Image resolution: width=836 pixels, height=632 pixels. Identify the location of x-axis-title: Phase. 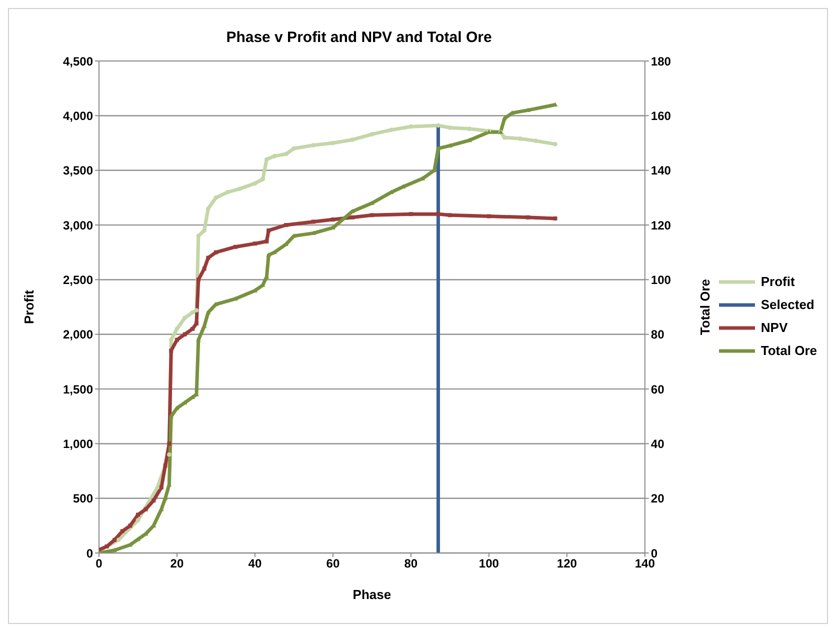
(372, 594).